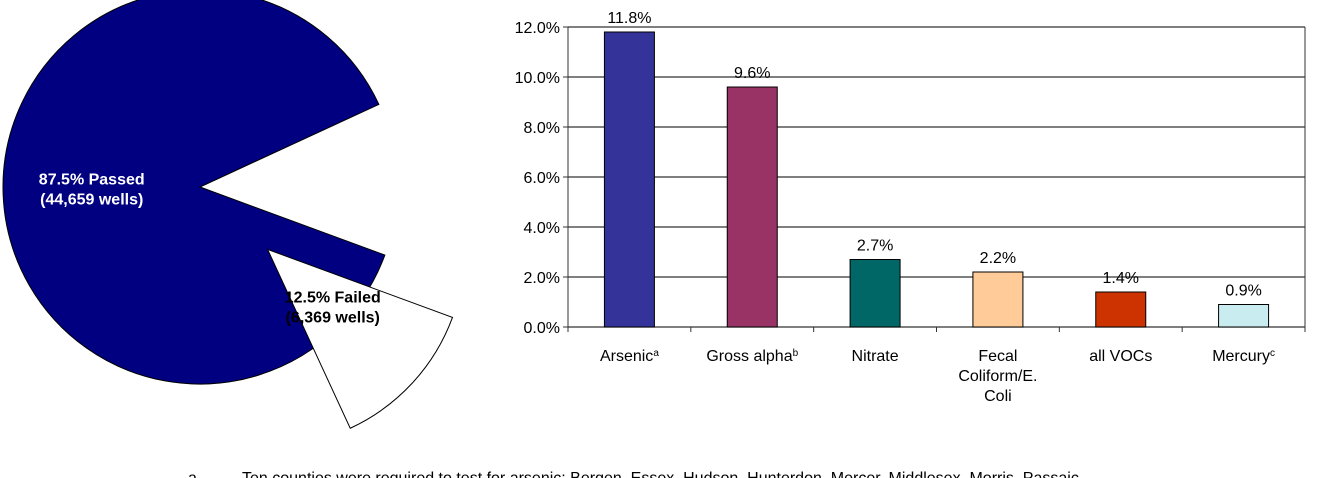 The image size is (1324, 478). I want to click on slice-sublabel: (6,369 wells), so click(333, 318).